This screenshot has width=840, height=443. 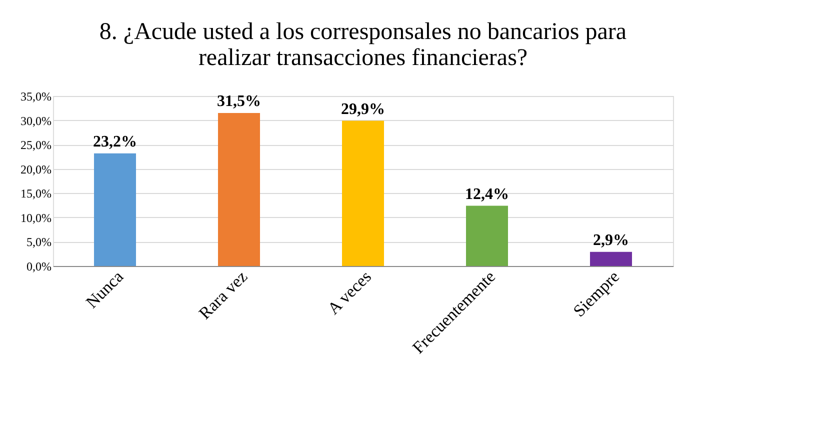 I want to click on y-tick-label: 25,0%, so click(x=36, y=145).